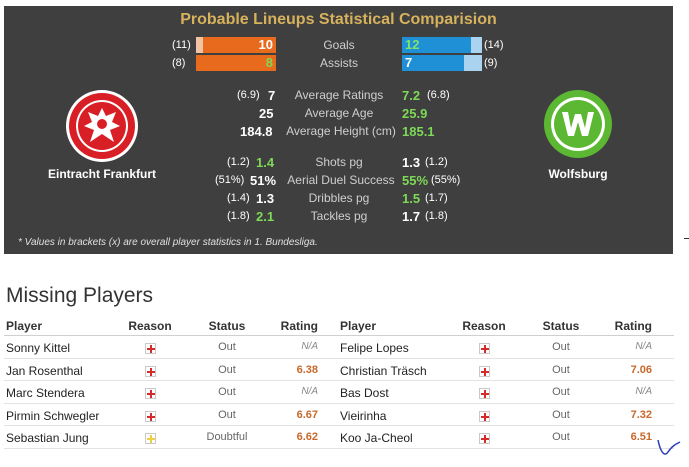 The height and width of the screenshot is (467, 689). What do you see at coordinates (374, 348) in the screenshot?
I see `player-name-link: Felipe Lopes` at bounding box center [374, 348].